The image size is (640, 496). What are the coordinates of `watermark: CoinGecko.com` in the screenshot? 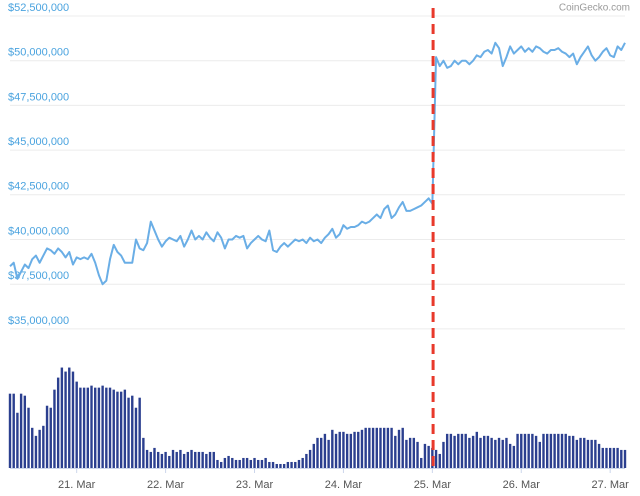 It's located at (594, 8).